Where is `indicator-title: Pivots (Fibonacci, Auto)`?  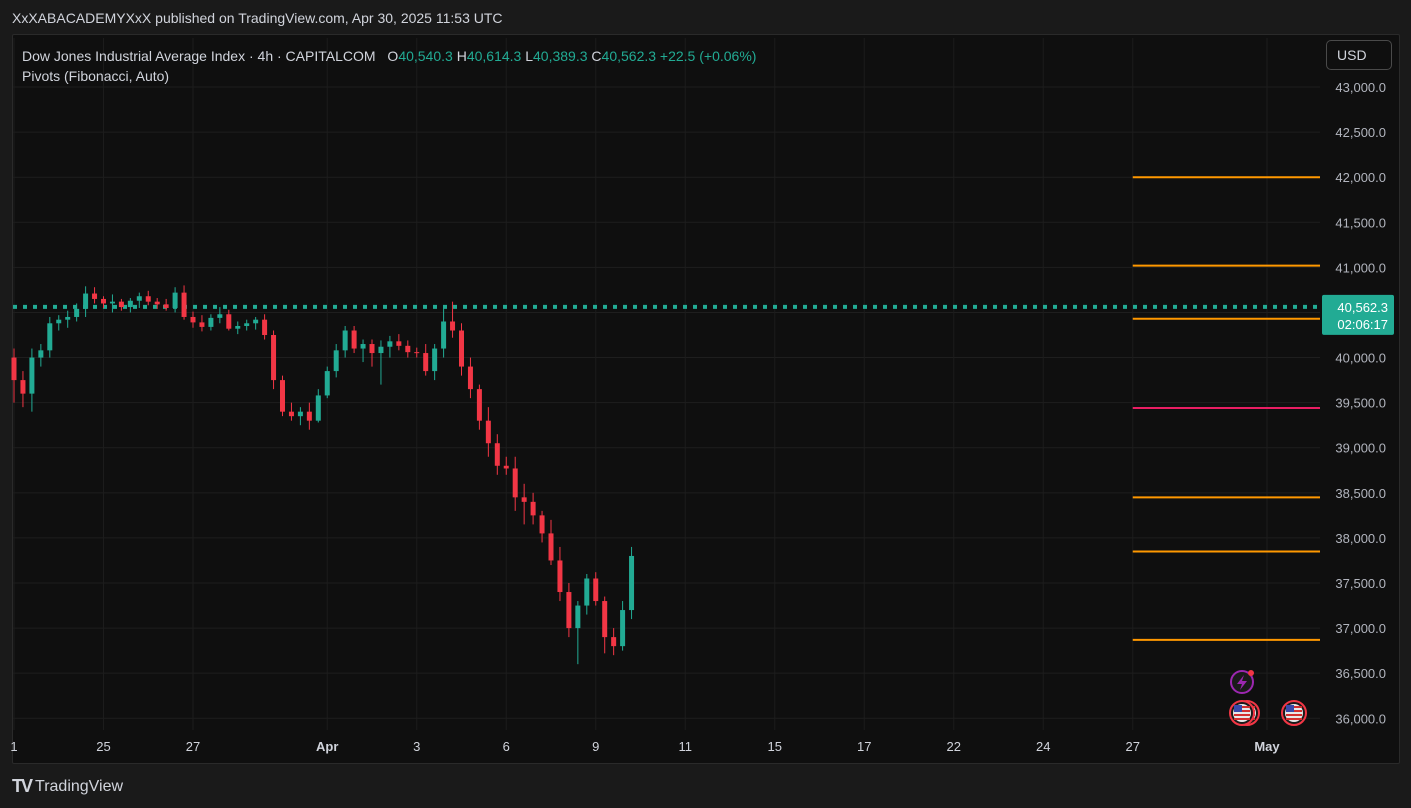 indicator-title: Pivots (Fibonacci, Auto) is located at coordinates (96, 76).